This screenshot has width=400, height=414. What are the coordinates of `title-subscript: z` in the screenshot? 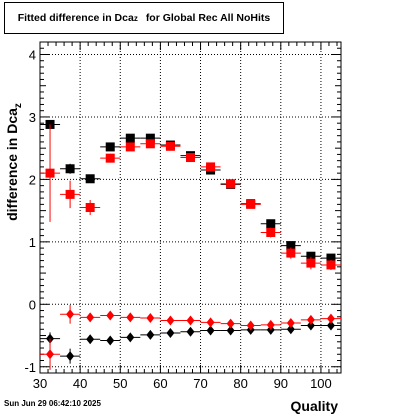 It's located at (135, 18).